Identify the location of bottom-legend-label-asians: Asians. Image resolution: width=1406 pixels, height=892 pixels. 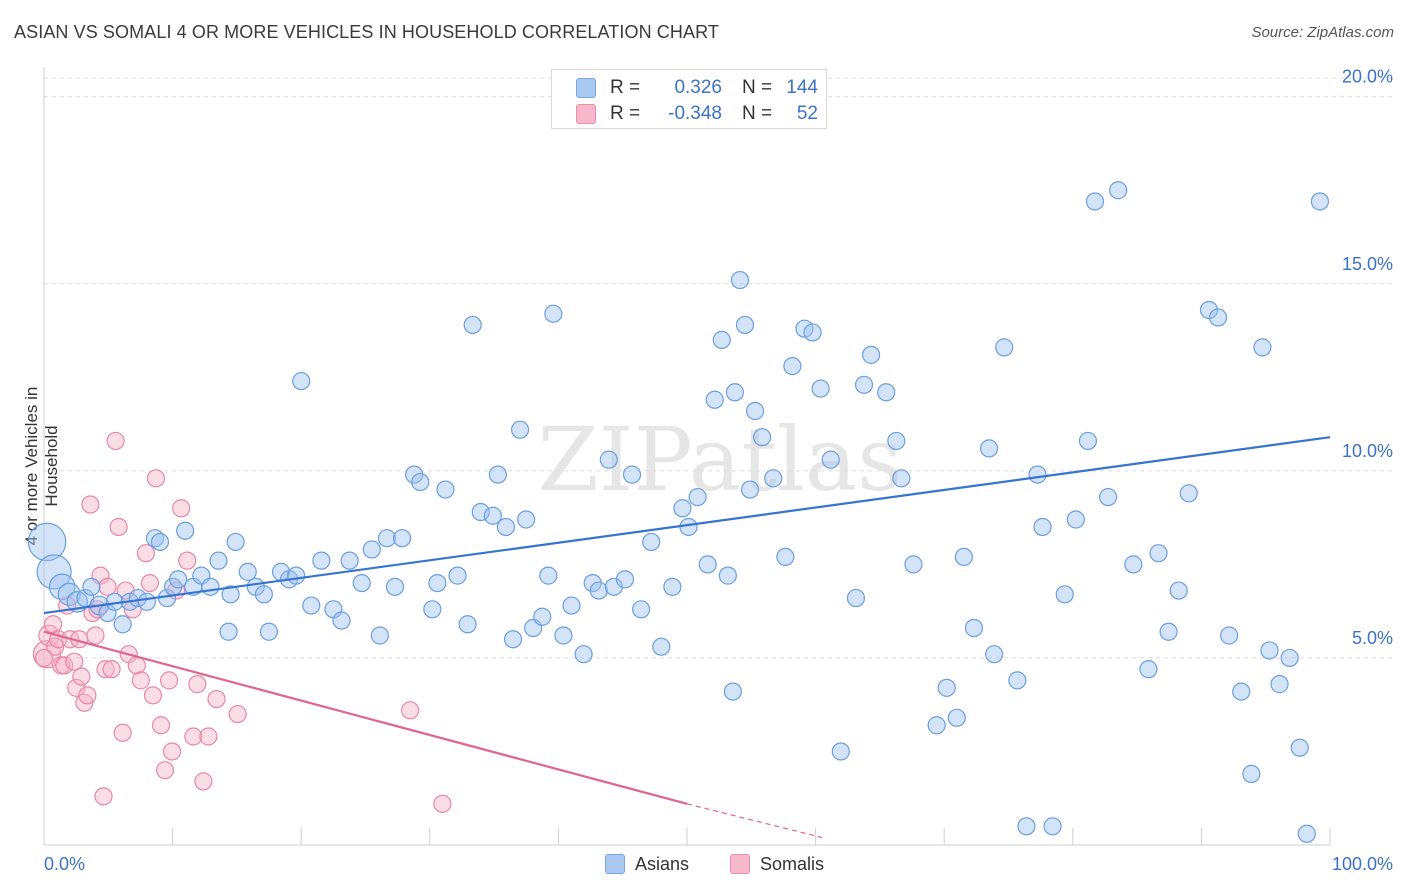
(662, 863).